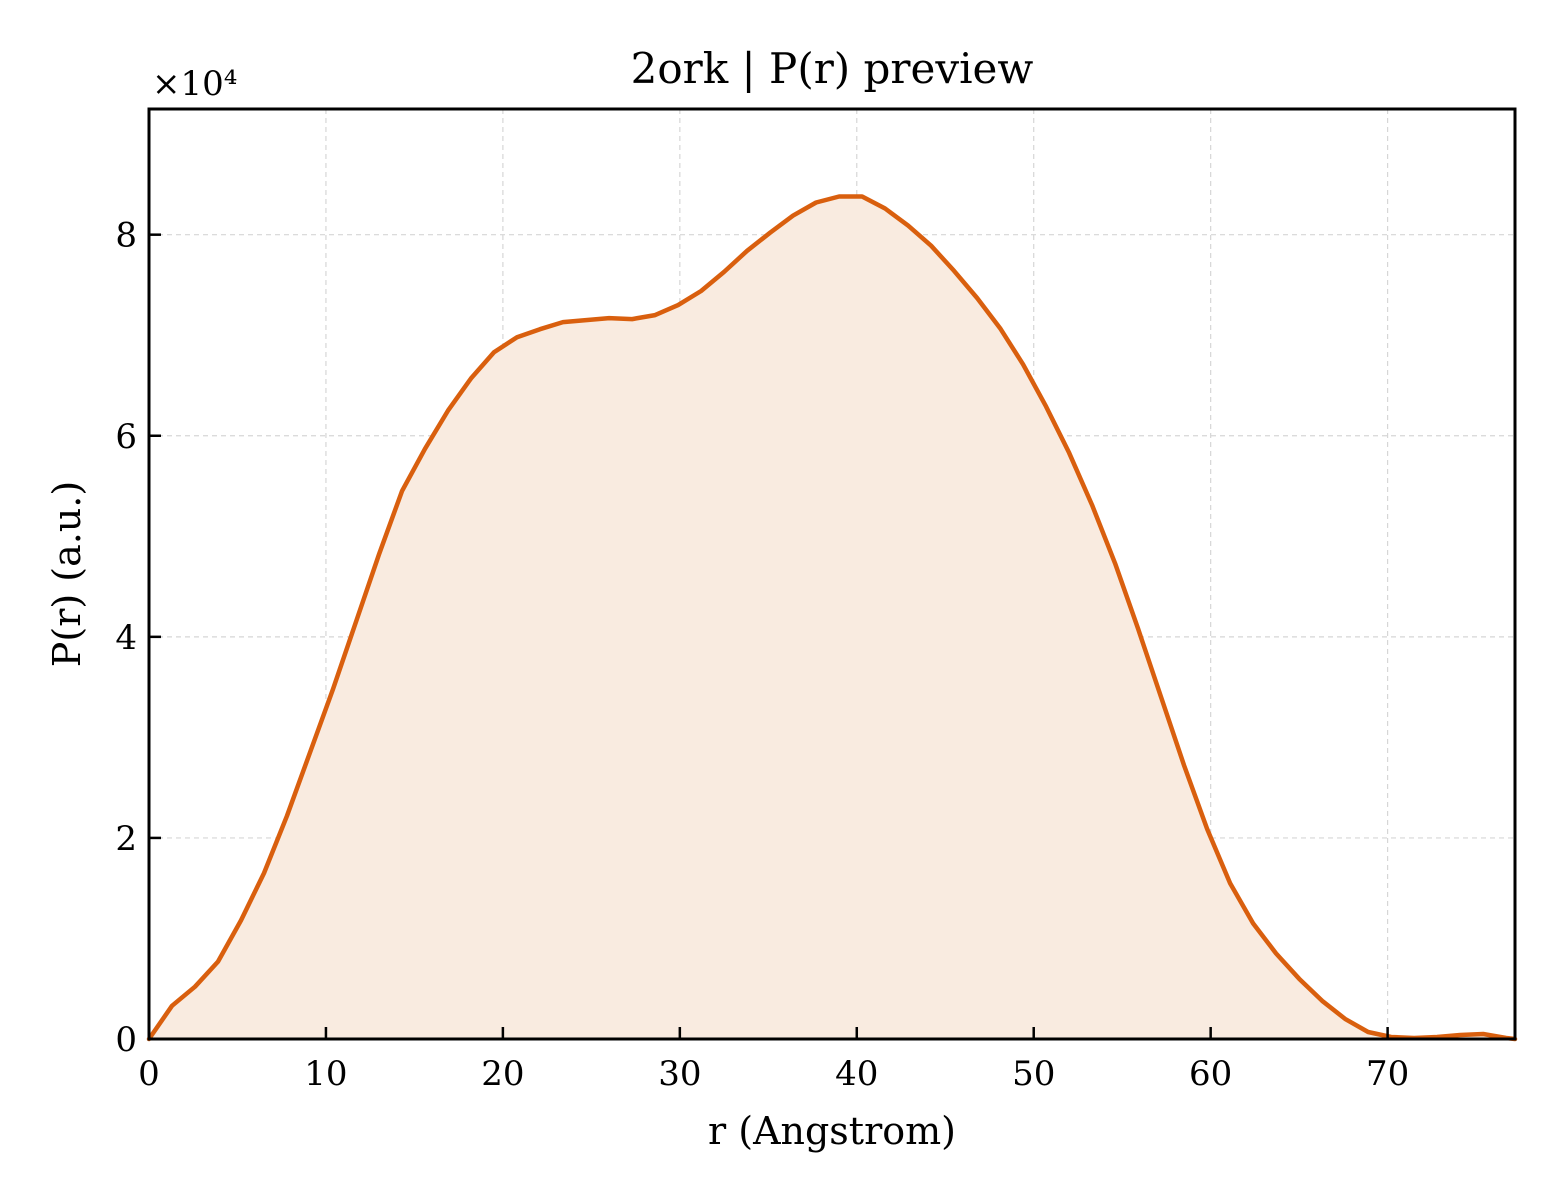 The height and width of the screenshot is (1200, 1560). I want to click on x-tick-label: 50, so click(1033, 1074).